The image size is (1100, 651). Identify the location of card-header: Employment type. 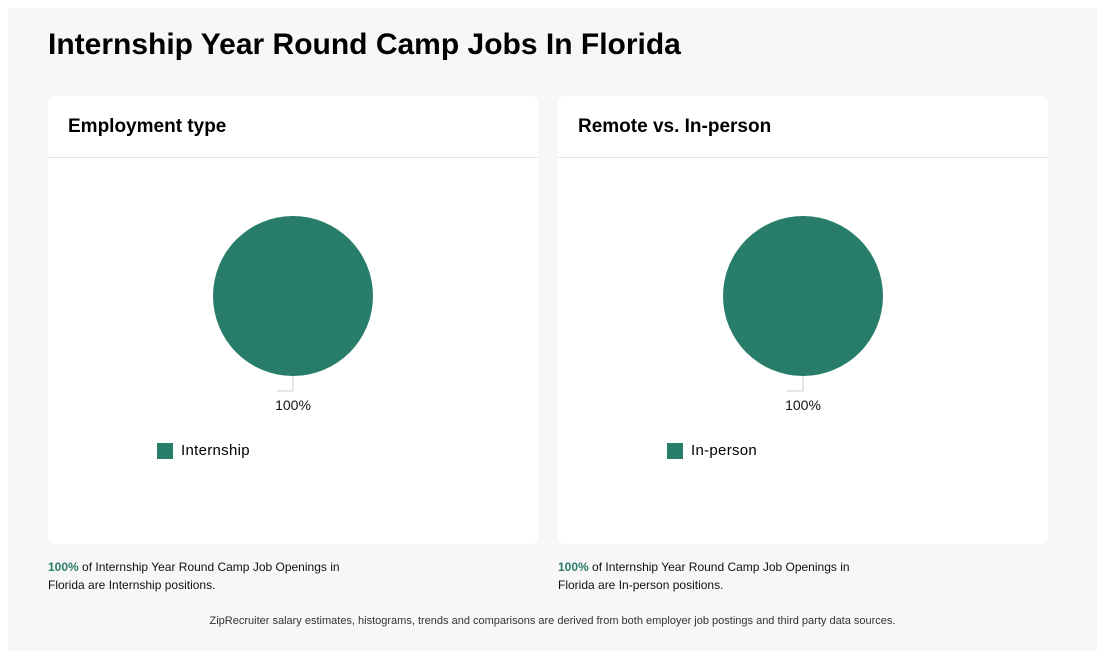
(293, 127).